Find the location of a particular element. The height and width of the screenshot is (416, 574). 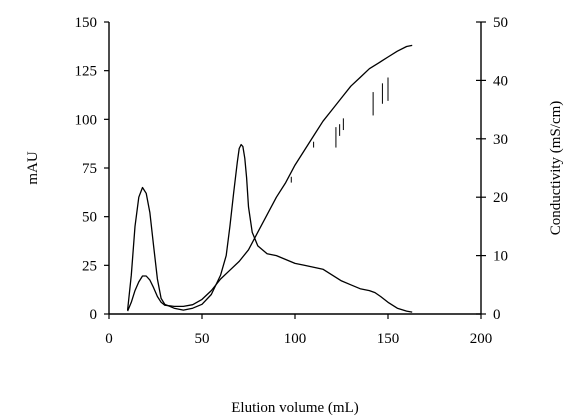

y2-tick-label: 40 is located at coordinates (500, 81).